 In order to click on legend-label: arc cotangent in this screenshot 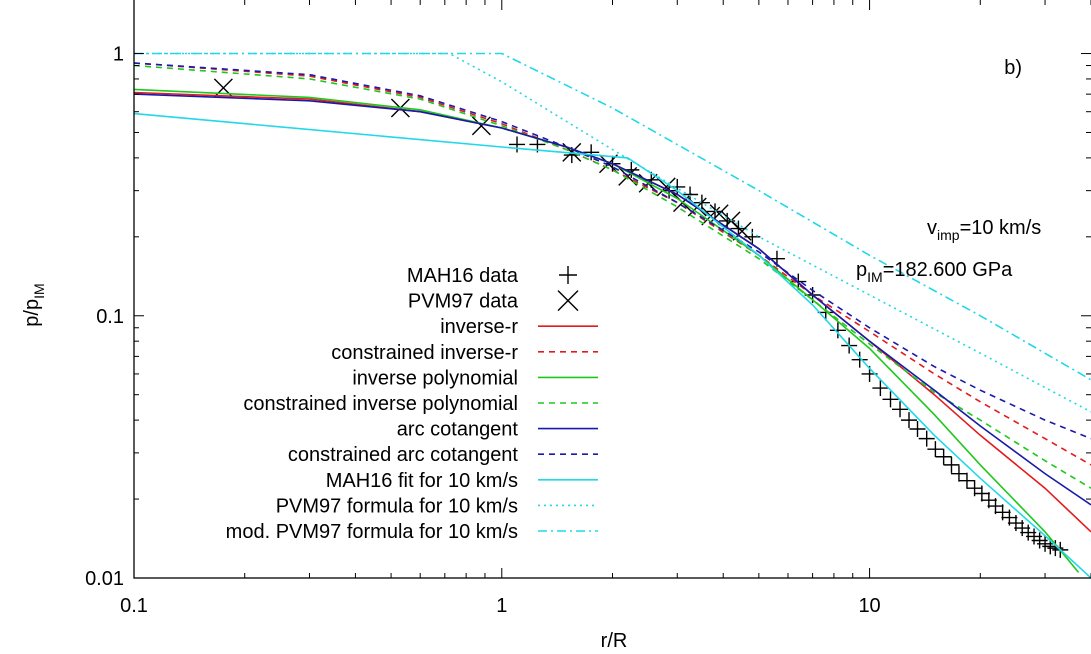, I will do `click(458, 430)`.